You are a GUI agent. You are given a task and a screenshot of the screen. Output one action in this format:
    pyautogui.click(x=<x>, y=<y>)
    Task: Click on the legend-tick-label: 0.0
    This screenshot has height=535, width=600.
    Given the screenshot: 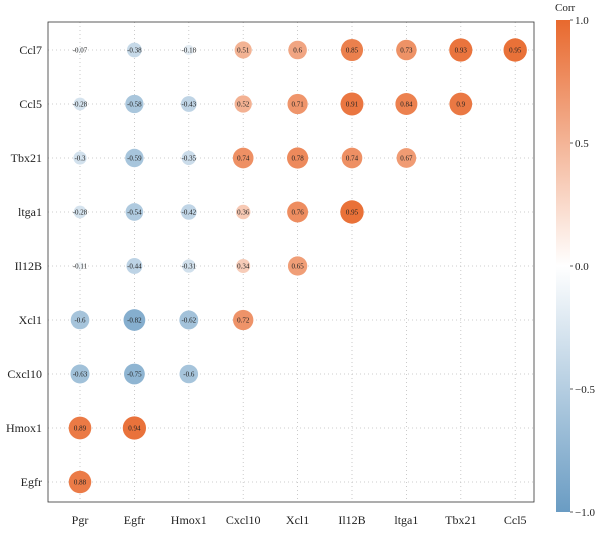 What is the action you would take?
    pyautogui.click(x=582, y=267)
    